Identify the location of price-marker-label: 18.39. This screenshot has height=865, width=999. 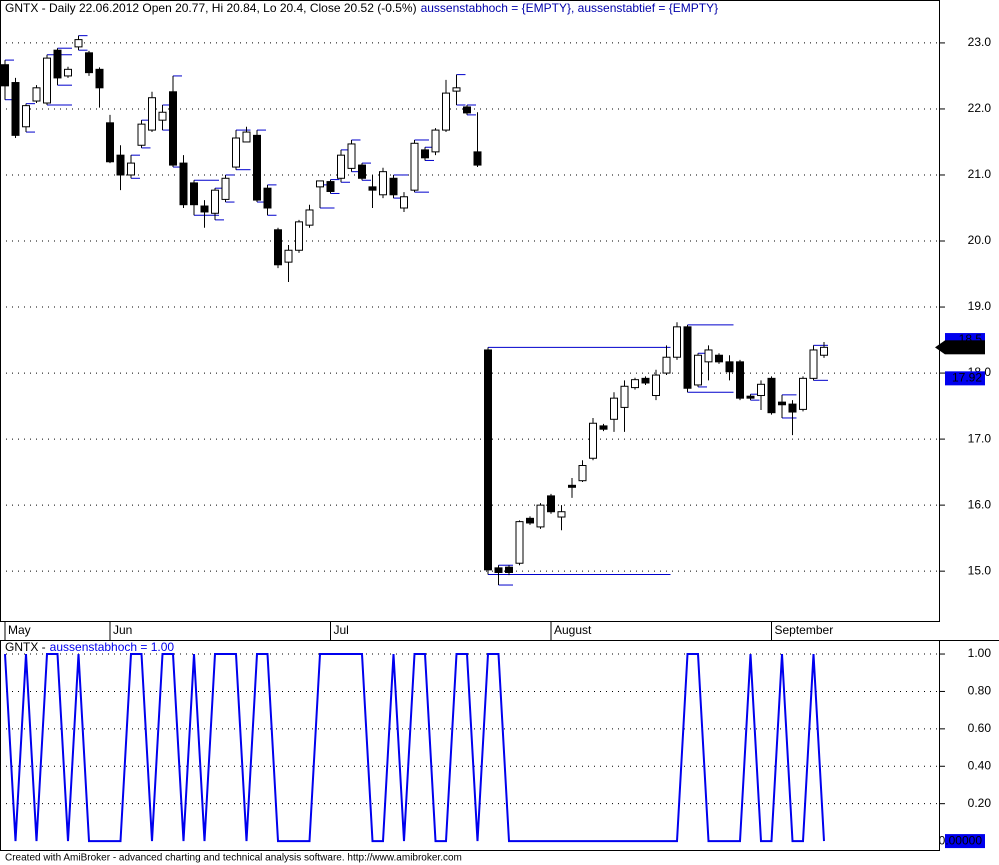
(967, 346).